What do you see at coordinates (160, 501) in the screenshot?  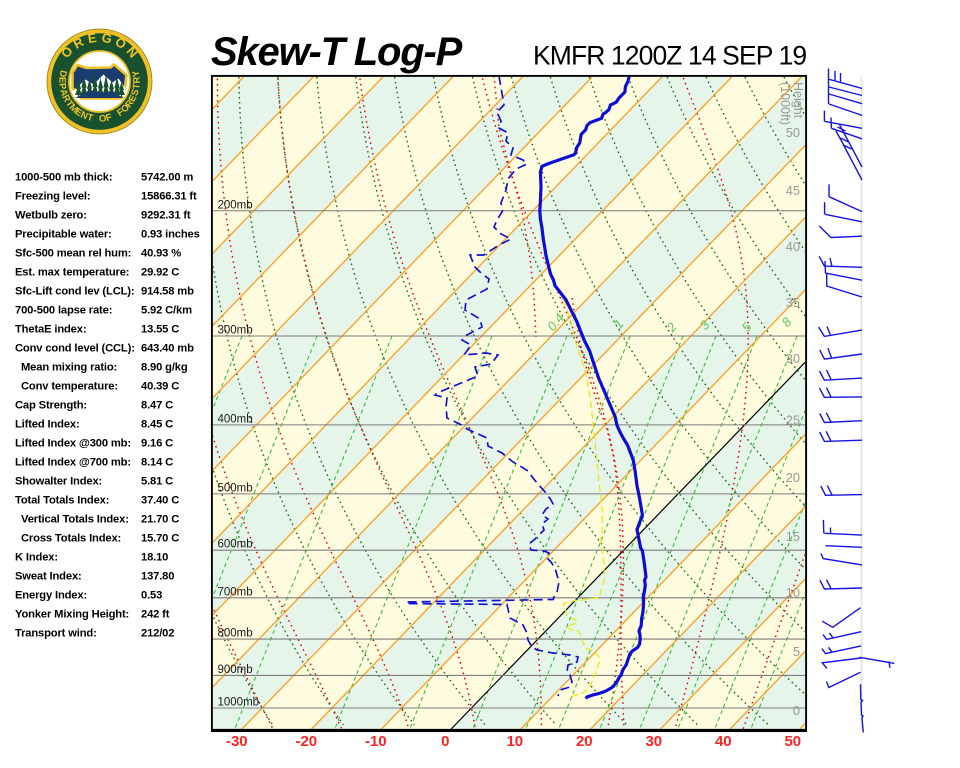 I see `svg-text: 37.40 C` at bounding box center [160, 501].